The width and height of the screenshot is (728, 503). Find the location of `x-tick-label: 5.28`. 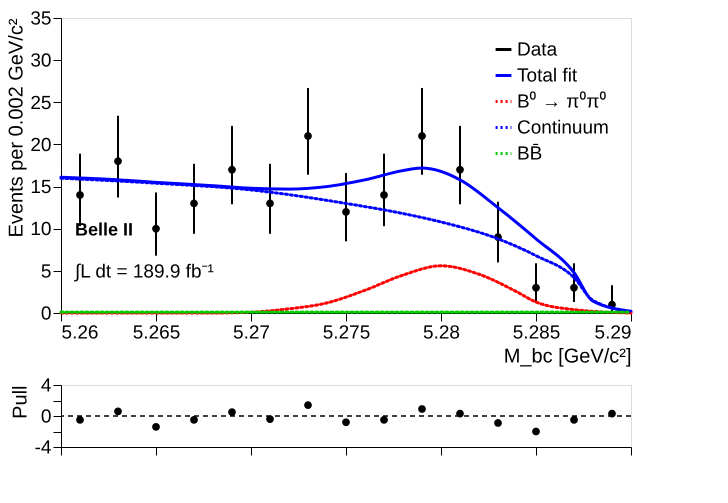

x-tick-label: 5.28 is located at coordinates (441, 333).